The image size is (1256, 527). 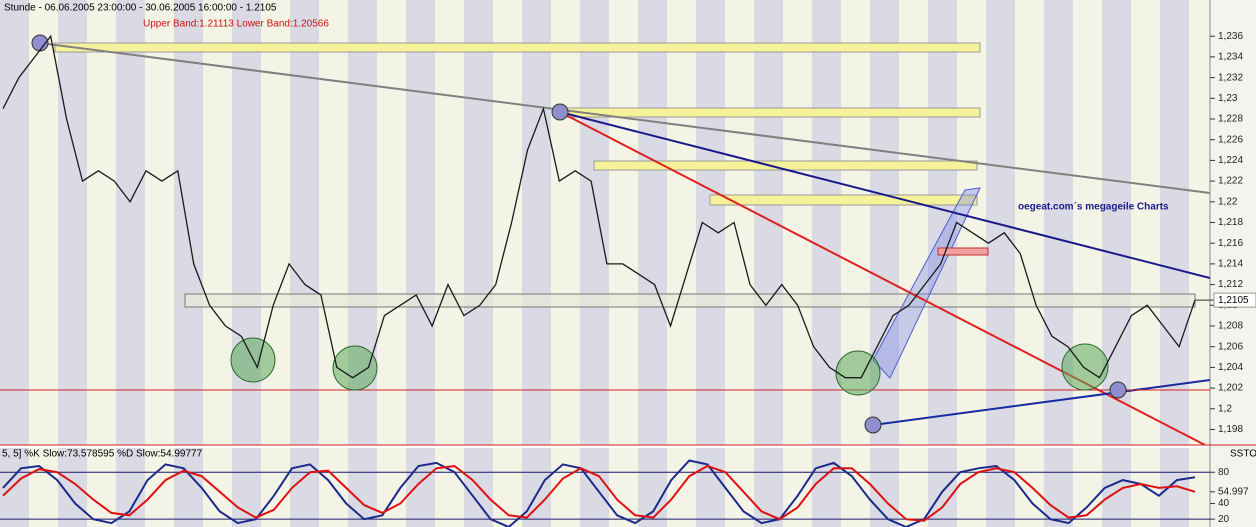 I want to click on stoch-background, so click(x=605, y=487).